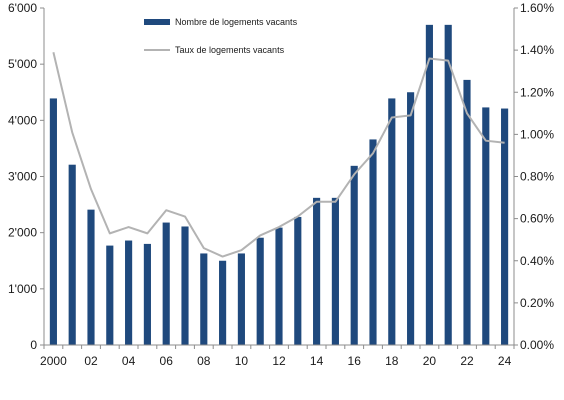  I want to click on x-tick-label: 02, so click(91, 361).